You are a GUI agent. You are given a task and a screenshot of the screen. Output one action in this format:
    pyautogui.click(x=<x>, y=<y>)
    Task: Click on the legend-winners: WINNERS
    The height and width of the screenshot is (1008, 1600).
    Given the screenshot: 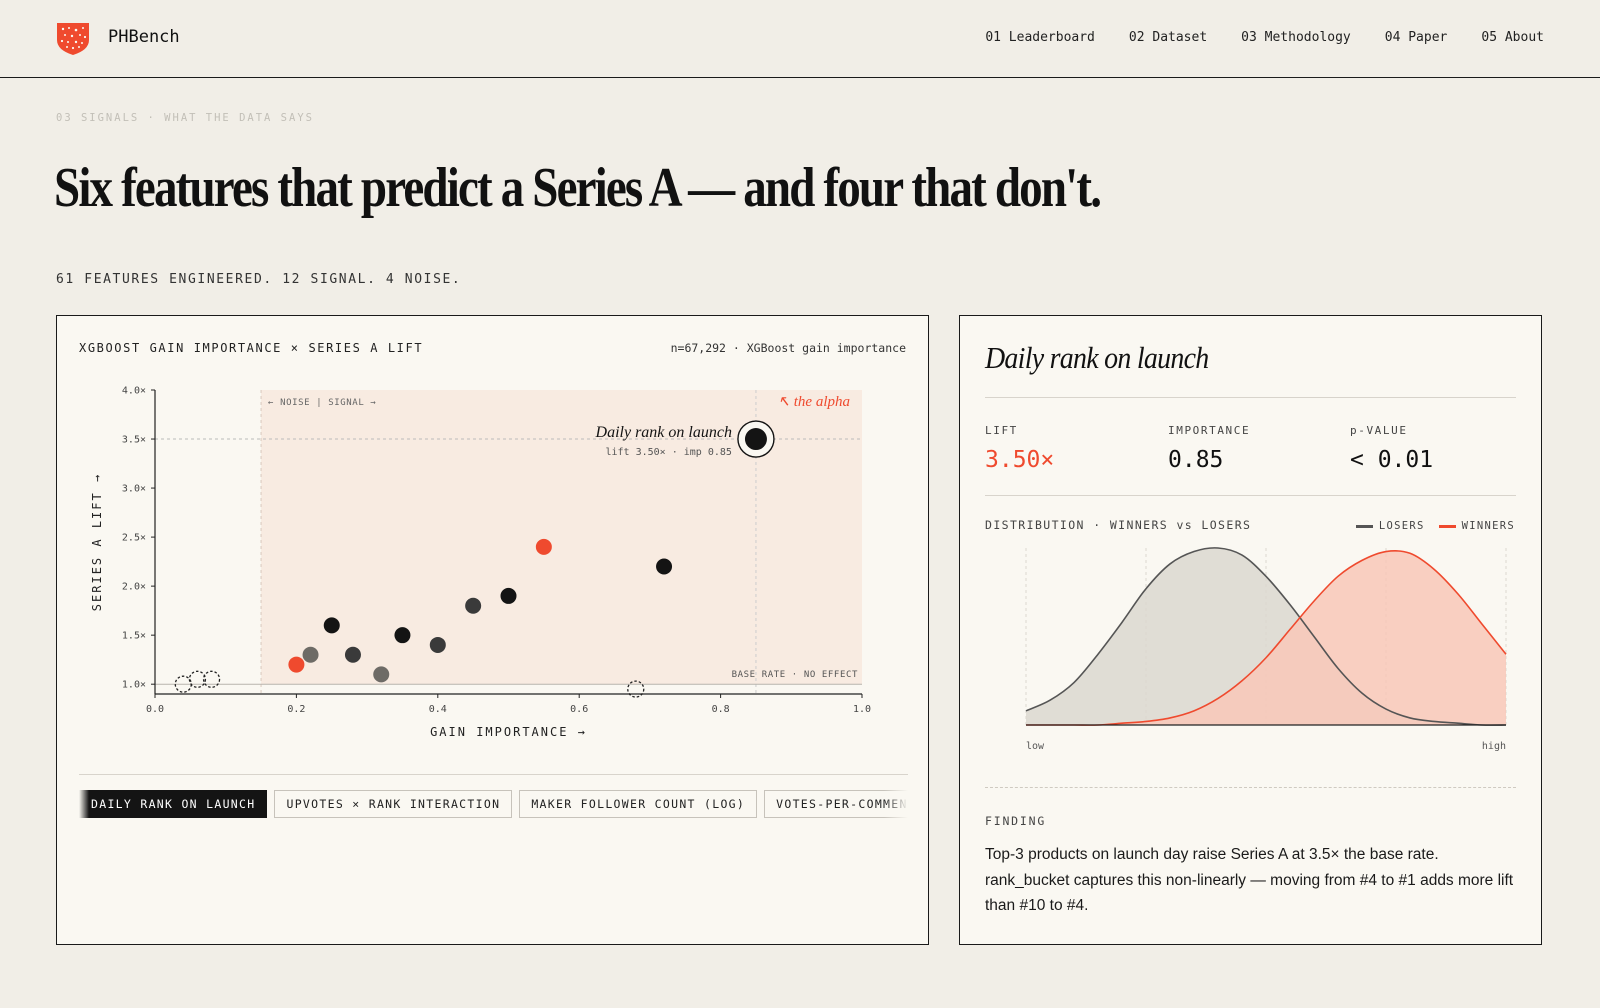 What is the action you would take?
    pyautogui.click(x=1476, y=526)
    